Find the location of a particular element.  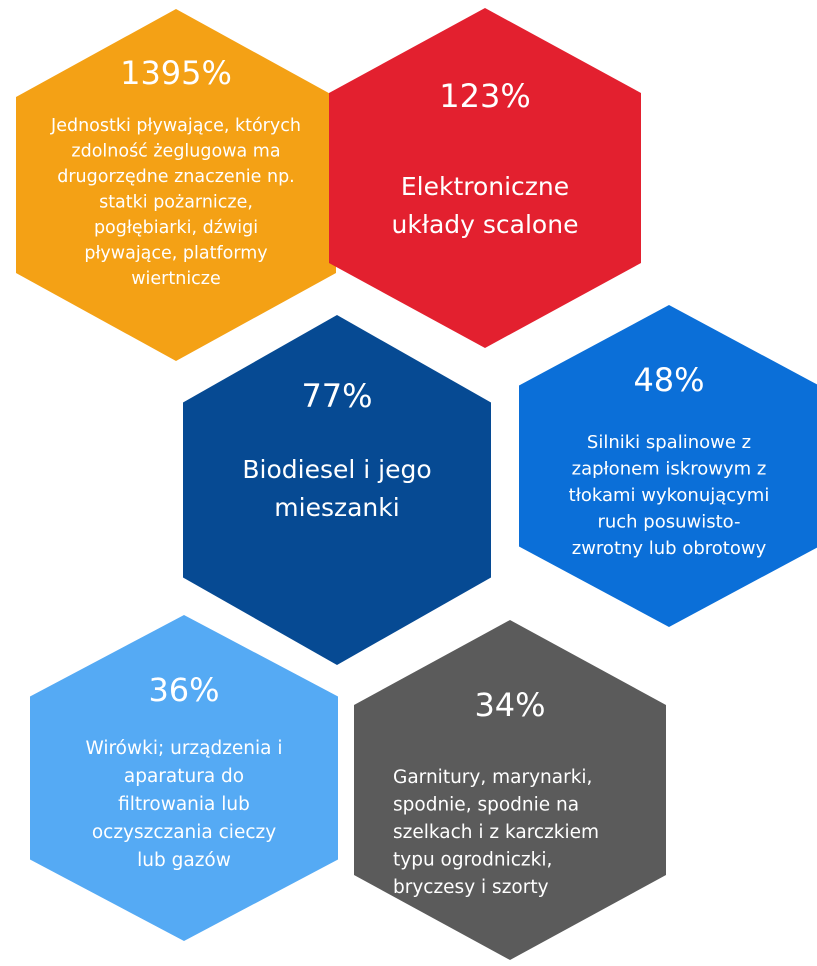

description: zwrotny lub obrotowy is located at coordinates (669, 548).